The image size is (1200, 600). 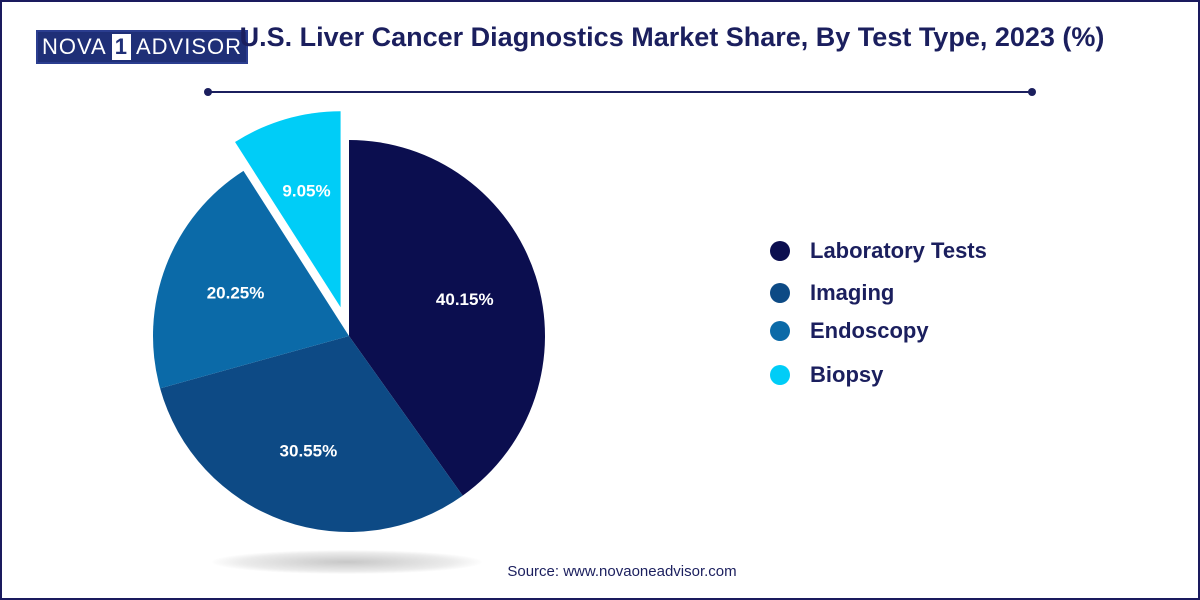 I want to click on logo-text-right: ADVISOR, so click(x=188, y=46).